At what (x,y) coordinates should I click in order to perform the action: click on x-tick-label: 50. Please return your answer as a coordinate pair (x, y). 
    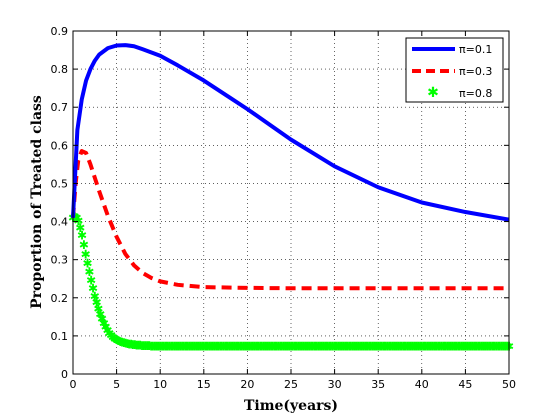
    Looking at the image, I should click on (509, 384).